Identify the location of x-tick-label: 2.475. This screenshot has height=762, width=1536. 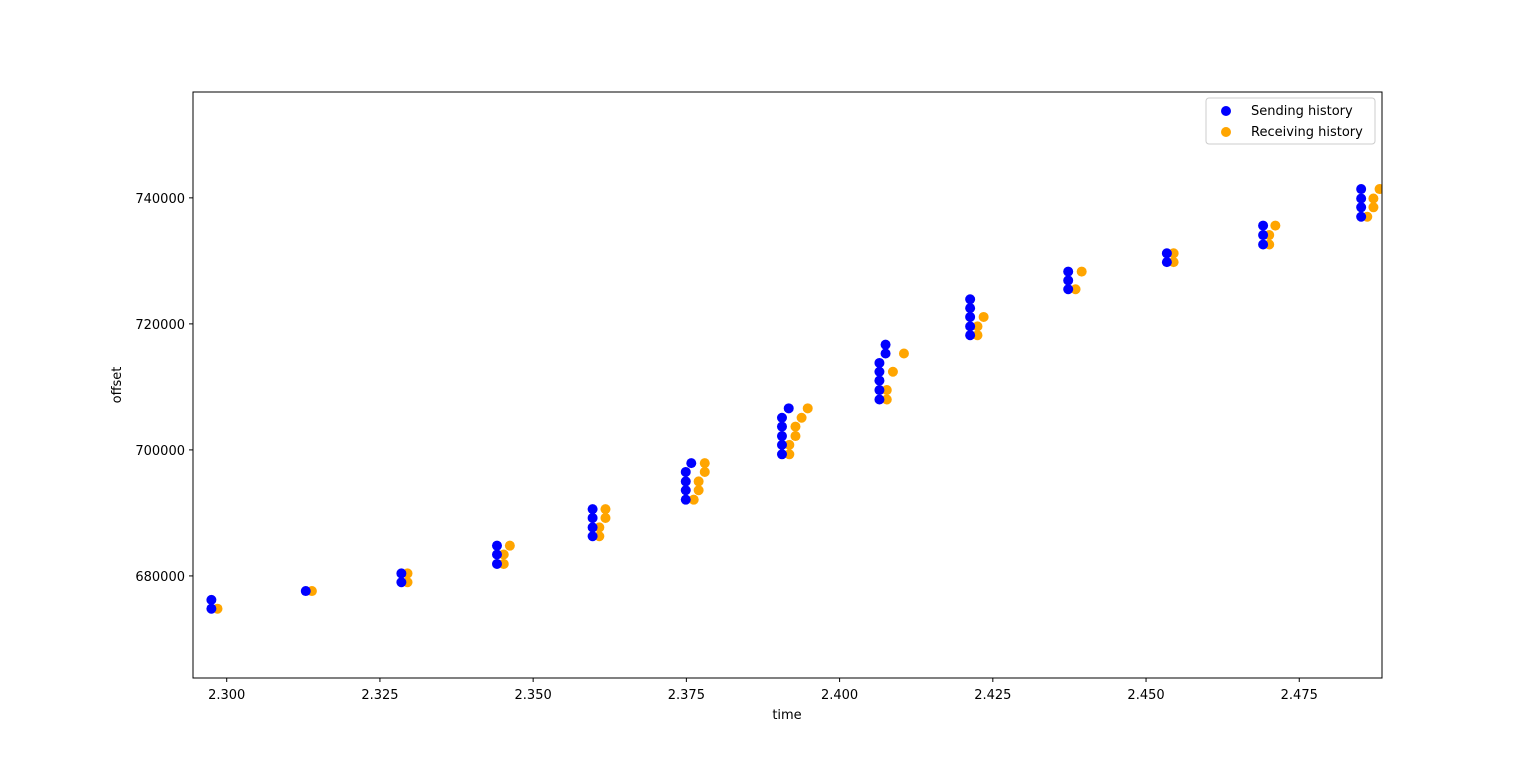
(1299, 695).